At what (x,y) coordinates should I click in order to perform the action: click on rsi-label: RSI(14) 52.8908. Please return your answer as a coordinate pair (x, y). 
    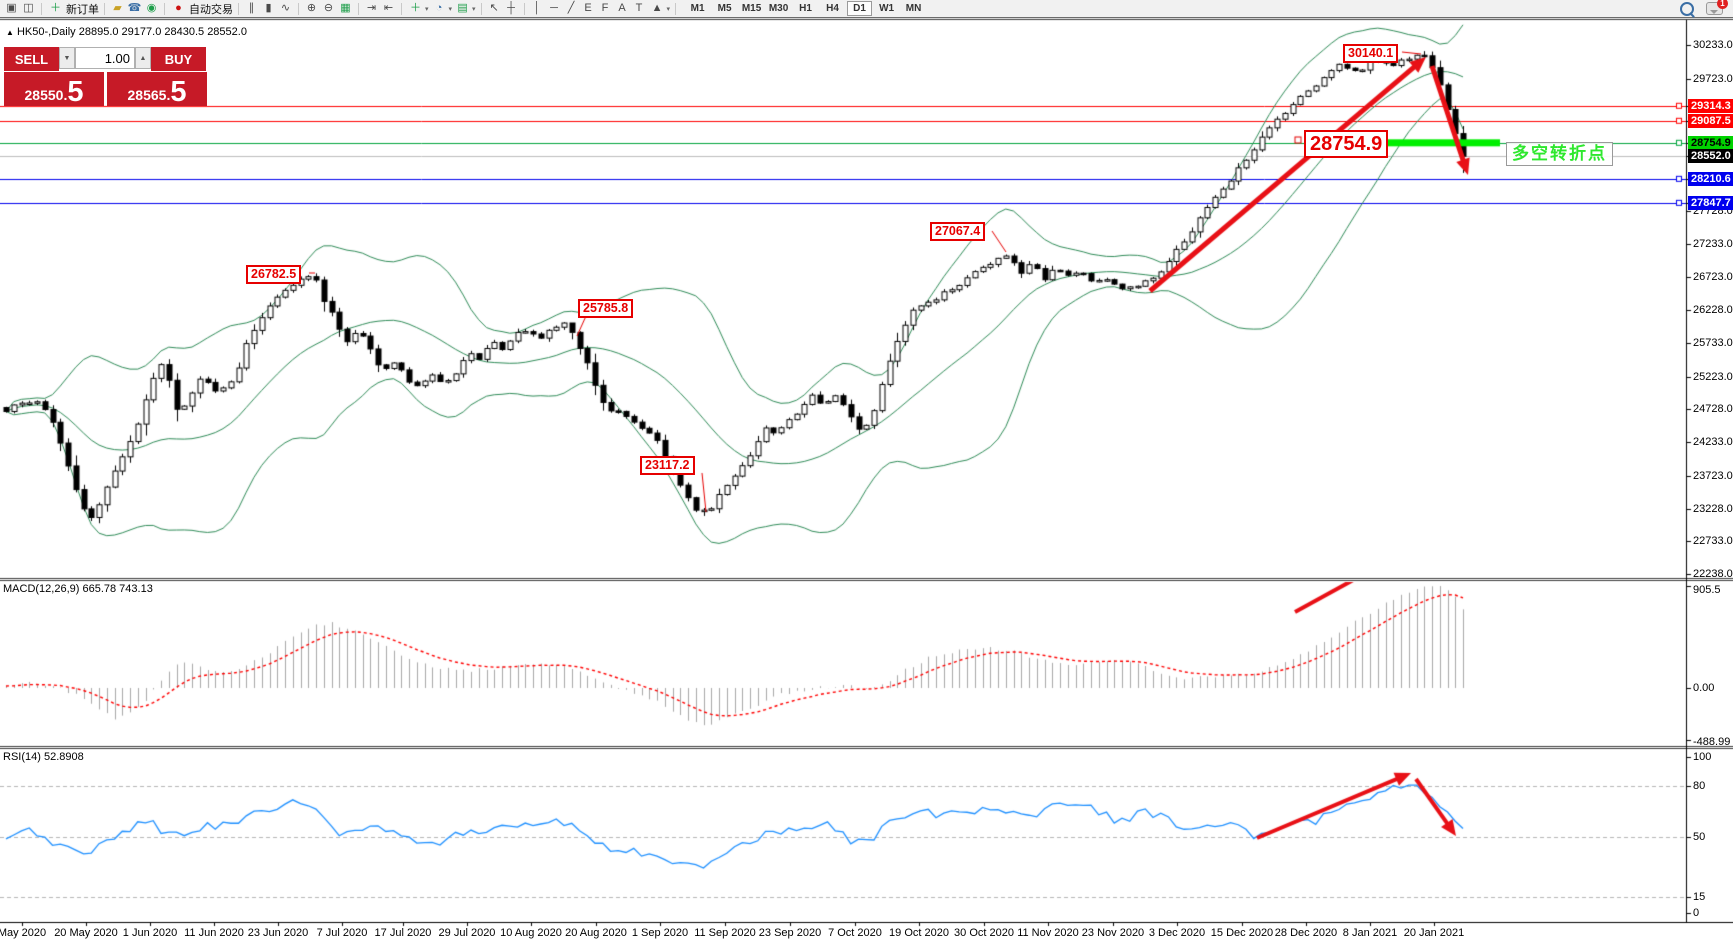
    Looking at the image, I should click on (43, 757).